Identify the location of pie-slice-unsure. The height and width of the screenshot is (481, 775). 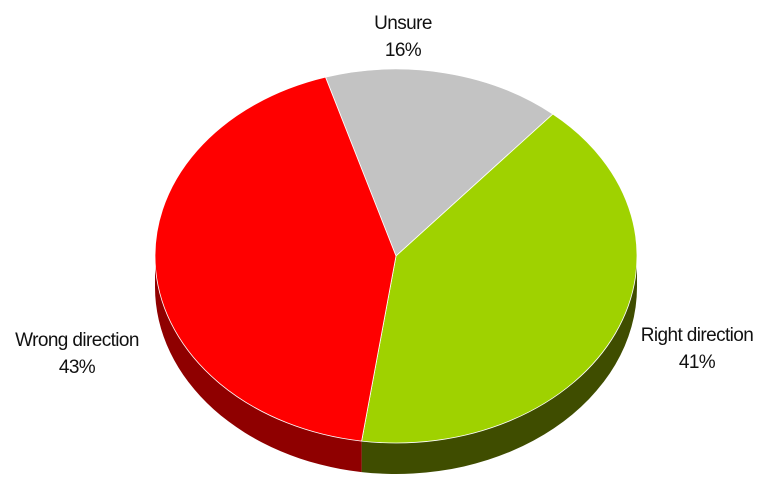
(439, 162).